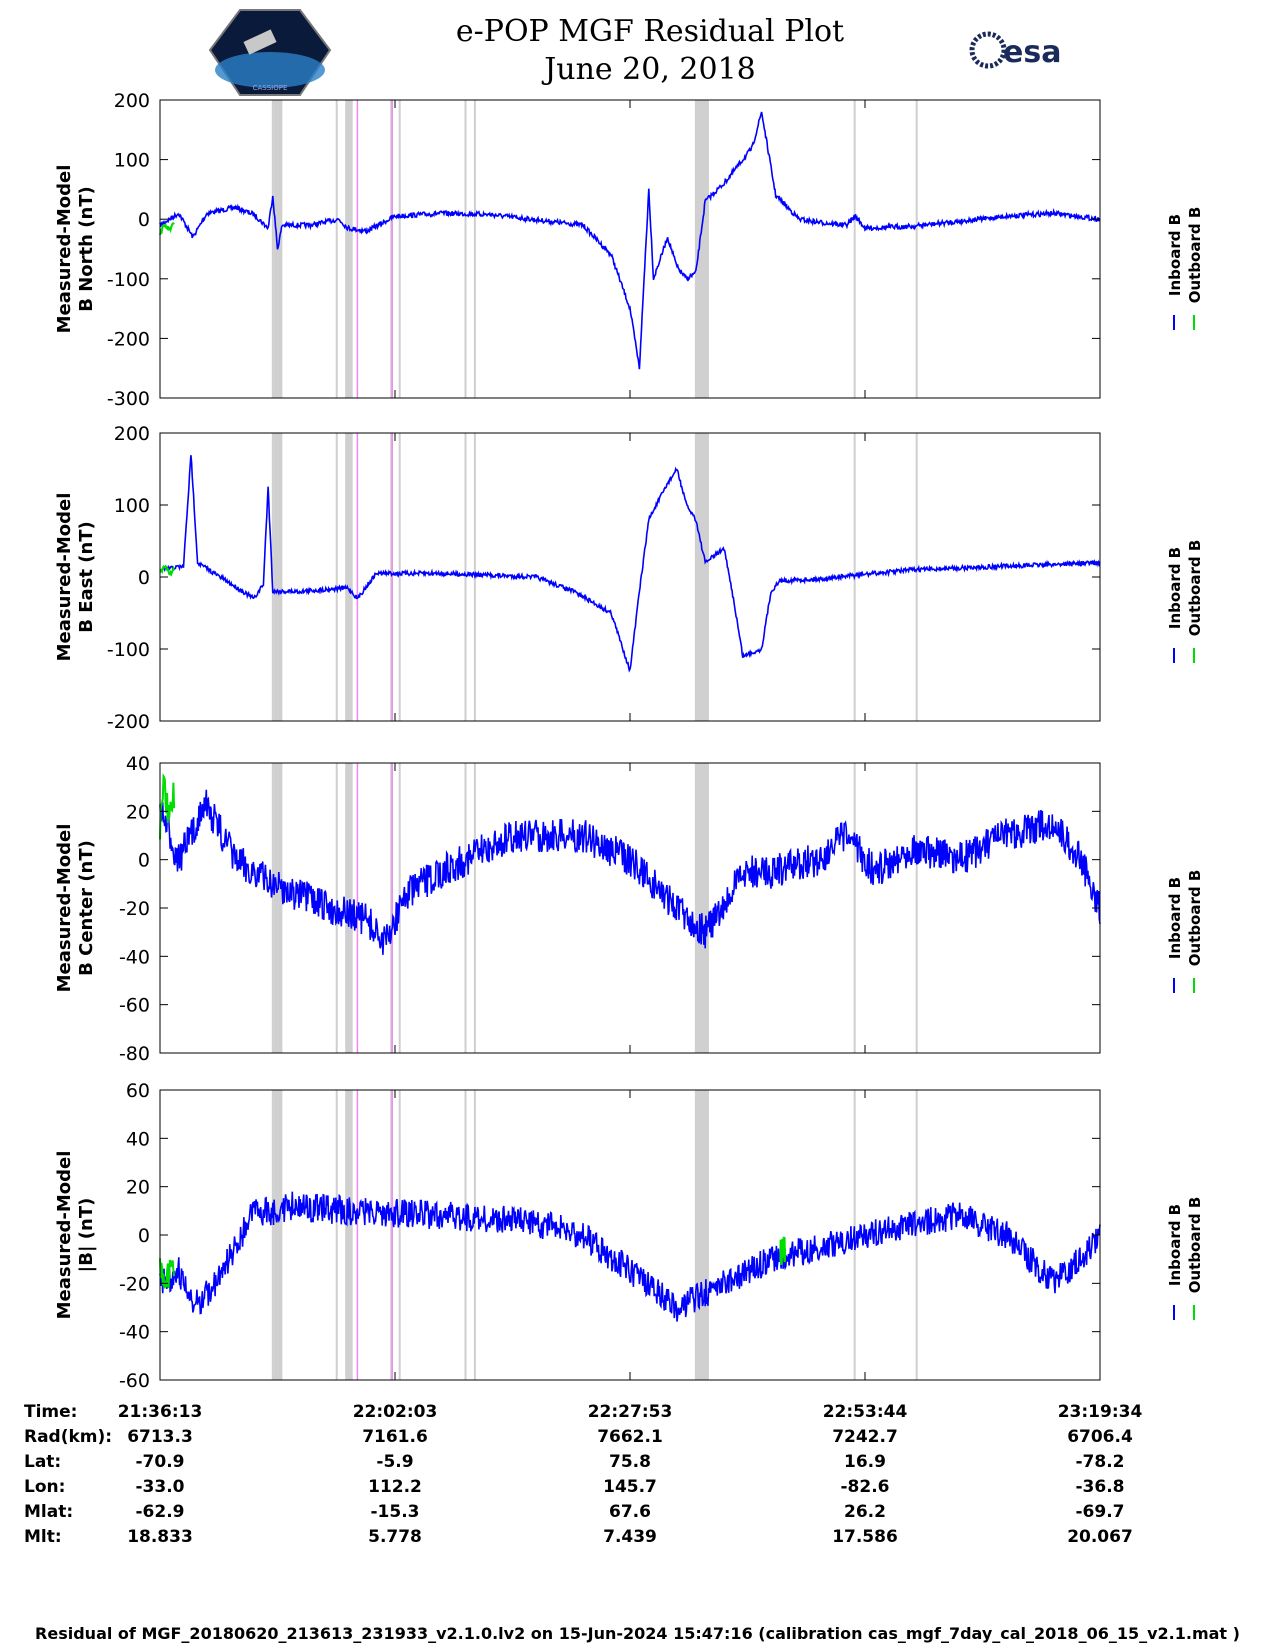 The image size is (1275, 1650). What do you see at coordinates (630, 1487) in the screenshot?
I see `ephemeris-value: 145.7` at bounding box center [630, 1487].